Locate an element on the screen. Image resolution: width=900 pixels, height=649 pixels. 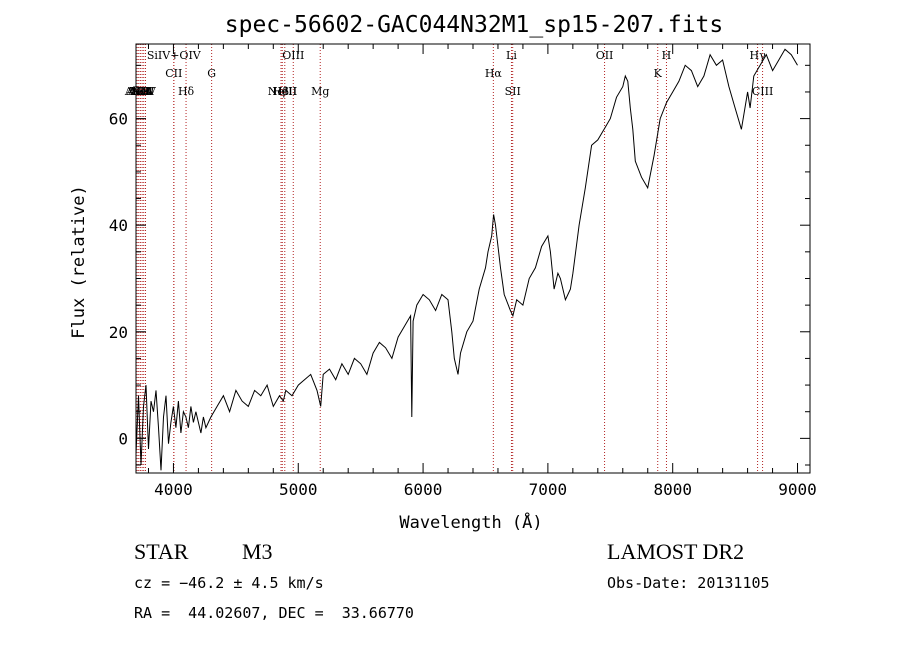
line-label-9: G is located at coordinates (211, 73).